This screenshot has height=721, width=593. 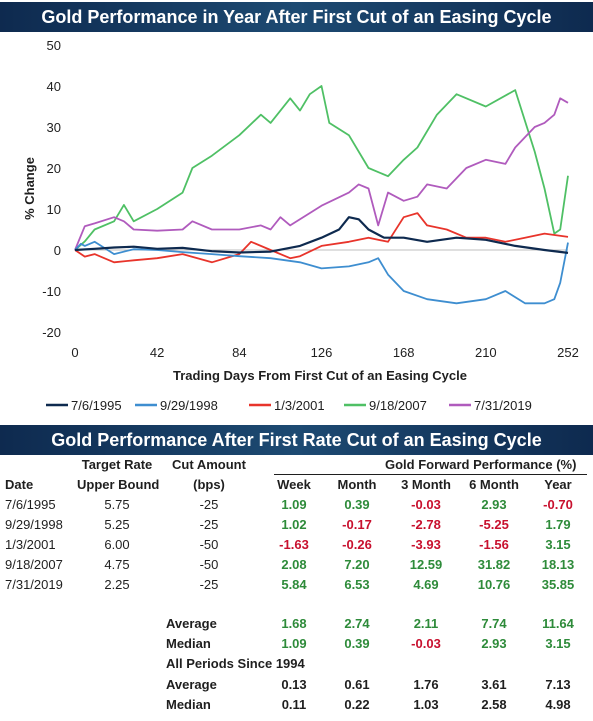 I want to click on row-value: -0.26, so click(x=357, y=544).